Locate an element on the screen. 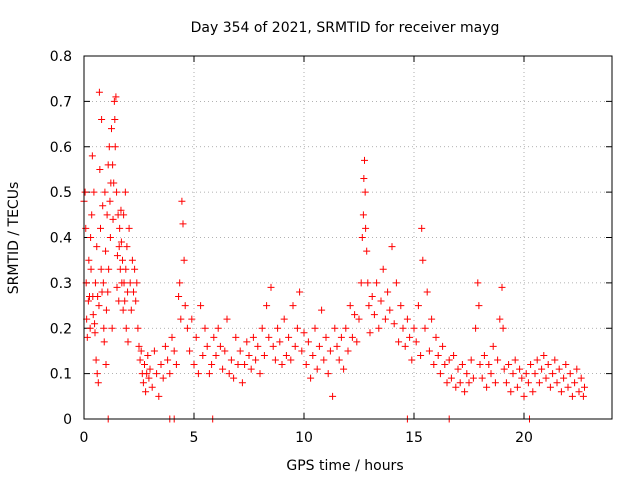 Image resolution: width=640 pixels, height=480 pixels. x-tick-label: 15 is located at coordinates (414, 438).